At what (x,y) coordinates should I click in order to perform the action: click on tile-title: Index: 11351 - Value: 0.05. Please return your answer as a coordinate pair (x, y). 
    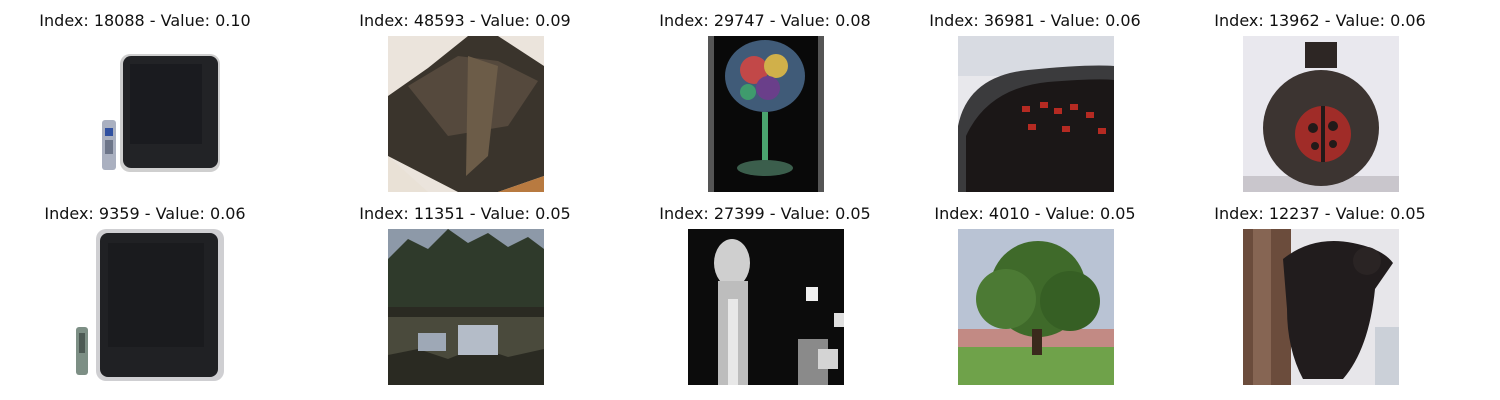
    Looking at the image, I should click on (465, 213).